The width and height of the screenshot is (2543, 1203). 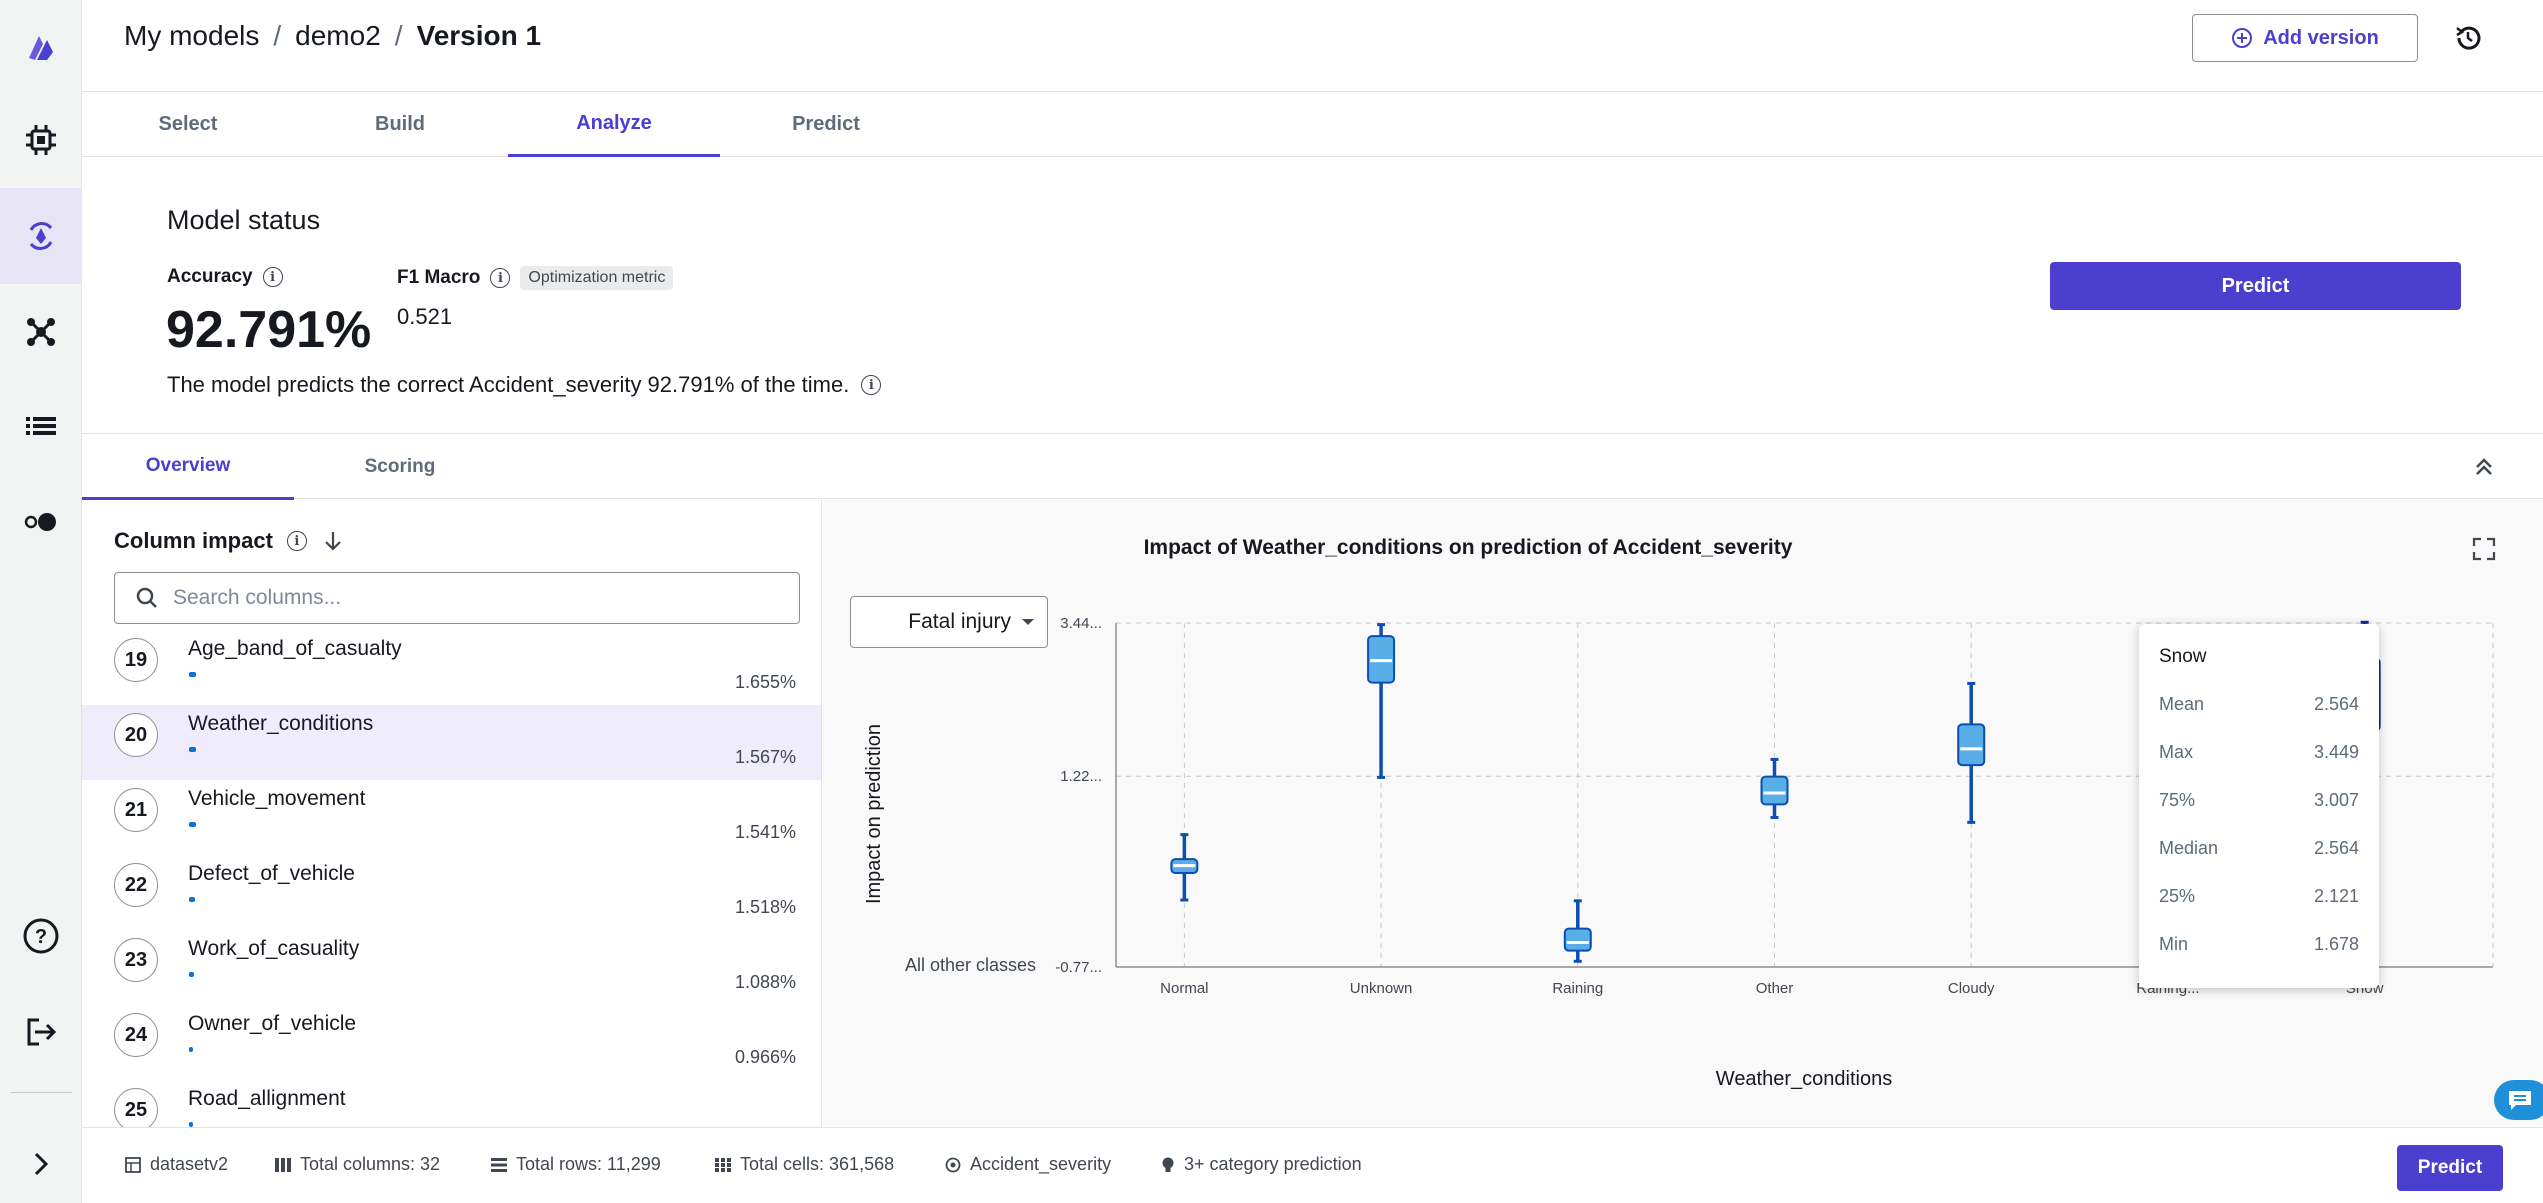 What do you see at coordinates (41, 1159) in the screenshot?
I see `expand-nav-icon` at bounding box center [41, 1159].